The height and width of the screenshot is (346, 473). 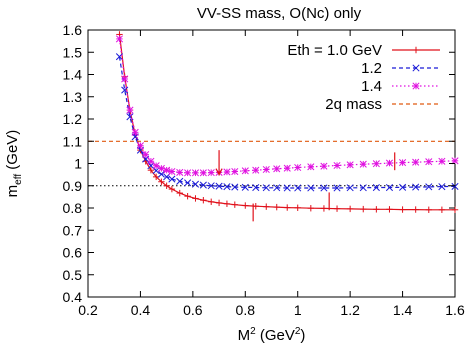 What do you see at coordinates (219, 163) in the screenshot?
I see `threshold-marker` at bounding box center [219, 163].